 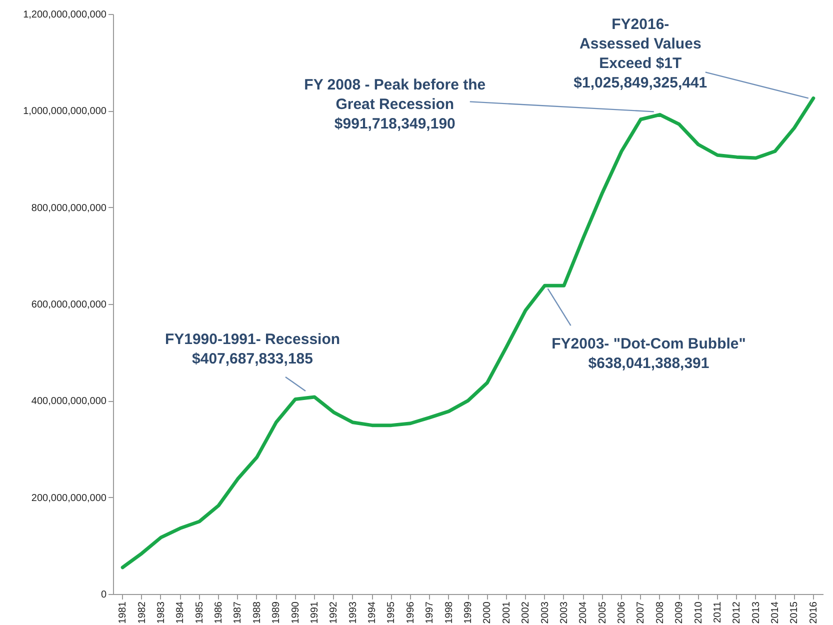 What do you see at coordinates (200, 612) in the screenshot?
I see `x-tick-label: 1985` at bounding box center [200, 612].